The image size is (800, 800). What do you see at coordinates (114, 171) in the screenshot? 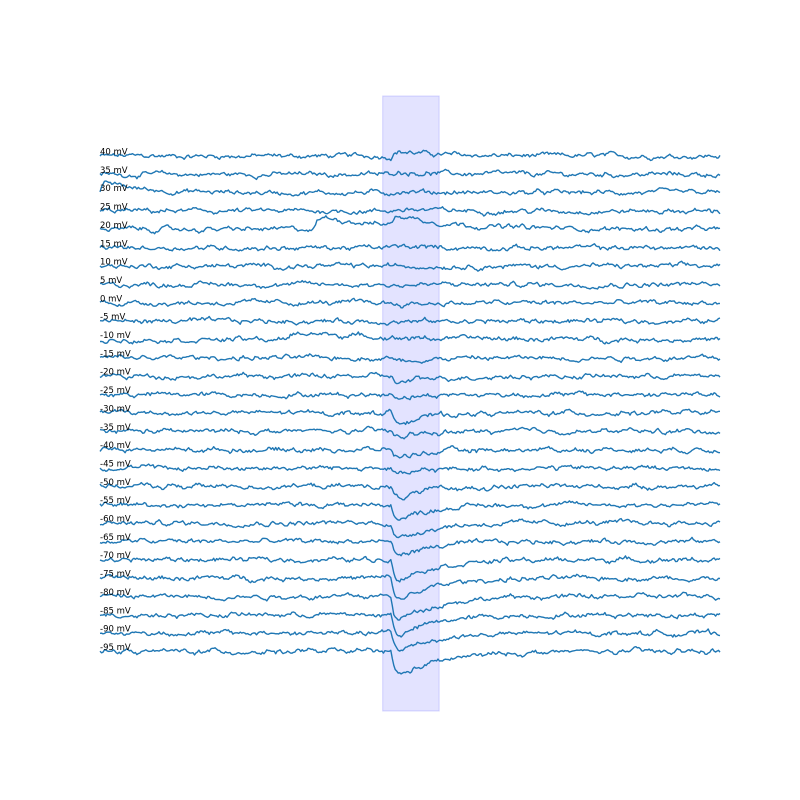
I see `trace-label: 35 mV` at bounding box center [114, 171].